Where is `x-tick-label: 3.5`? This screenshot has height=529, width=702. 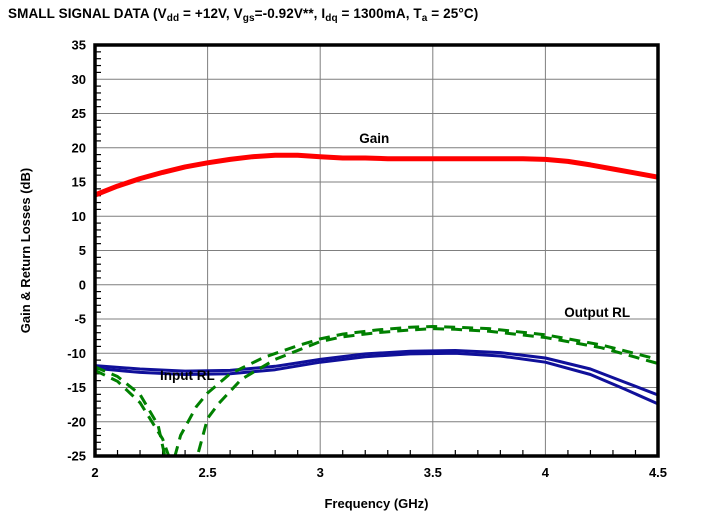
x-tick-label: 3.5 is located at coordinates (433, 472).